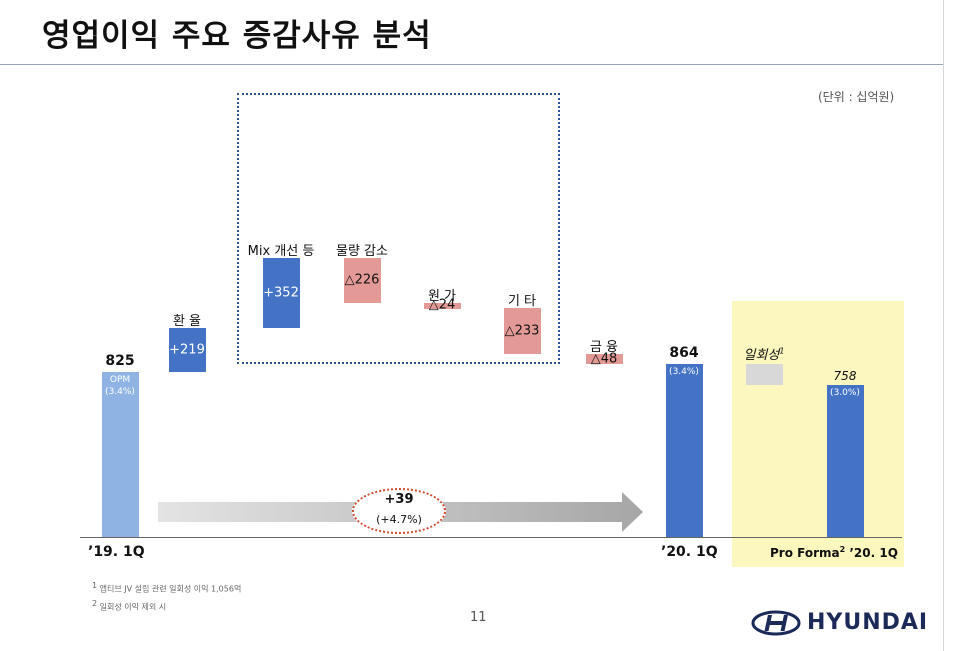 Image resolution: width=960 pixels, height=651 pixels. I want to click on bar-end, so click(684, 450).